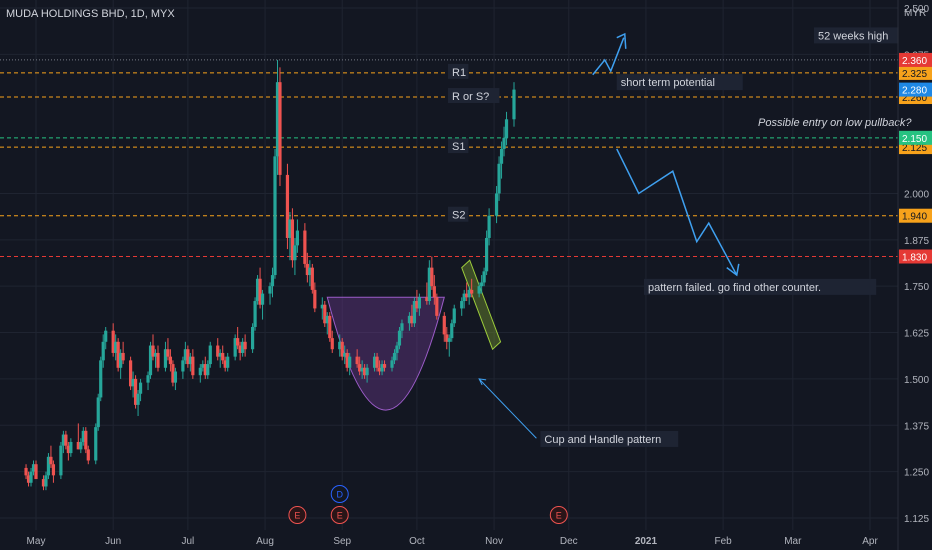 This screenshot has height=550, width=932. I want to click on annotation-box, so click(679, 82).